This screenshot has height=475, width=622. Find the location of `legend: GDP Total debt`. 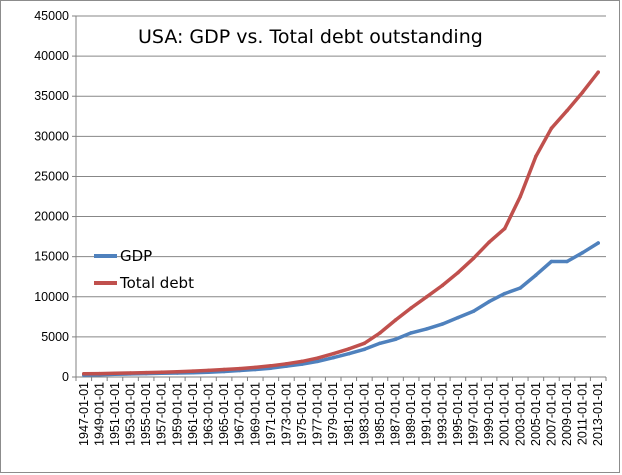

legend: GDP Total debt is located at coordinates (144, 269).